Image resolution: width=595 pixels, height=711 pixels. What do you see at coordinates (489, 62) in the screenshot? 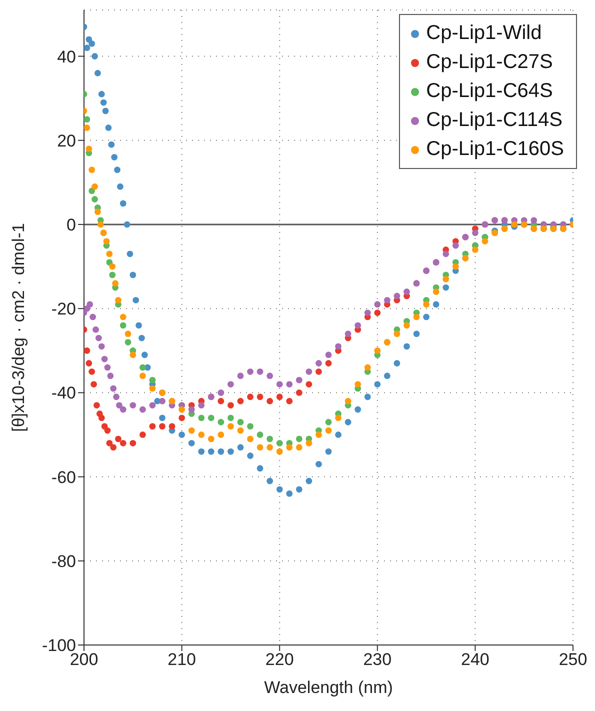
I see `legend-label: Cp-Lip1-C27S` at bounding box center [489, 62].